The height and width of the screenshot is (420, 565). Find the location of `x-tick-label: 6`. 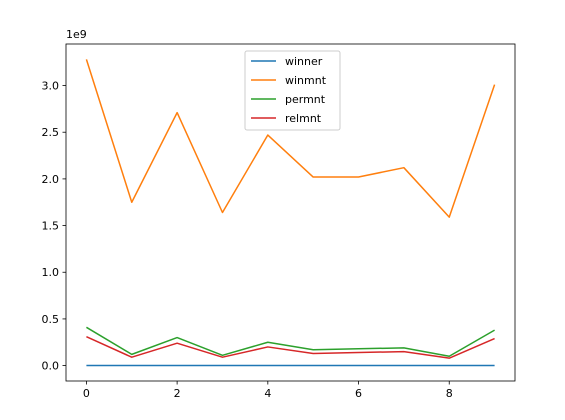

x-tick-label: 6 is located at coordinates (358, 393).